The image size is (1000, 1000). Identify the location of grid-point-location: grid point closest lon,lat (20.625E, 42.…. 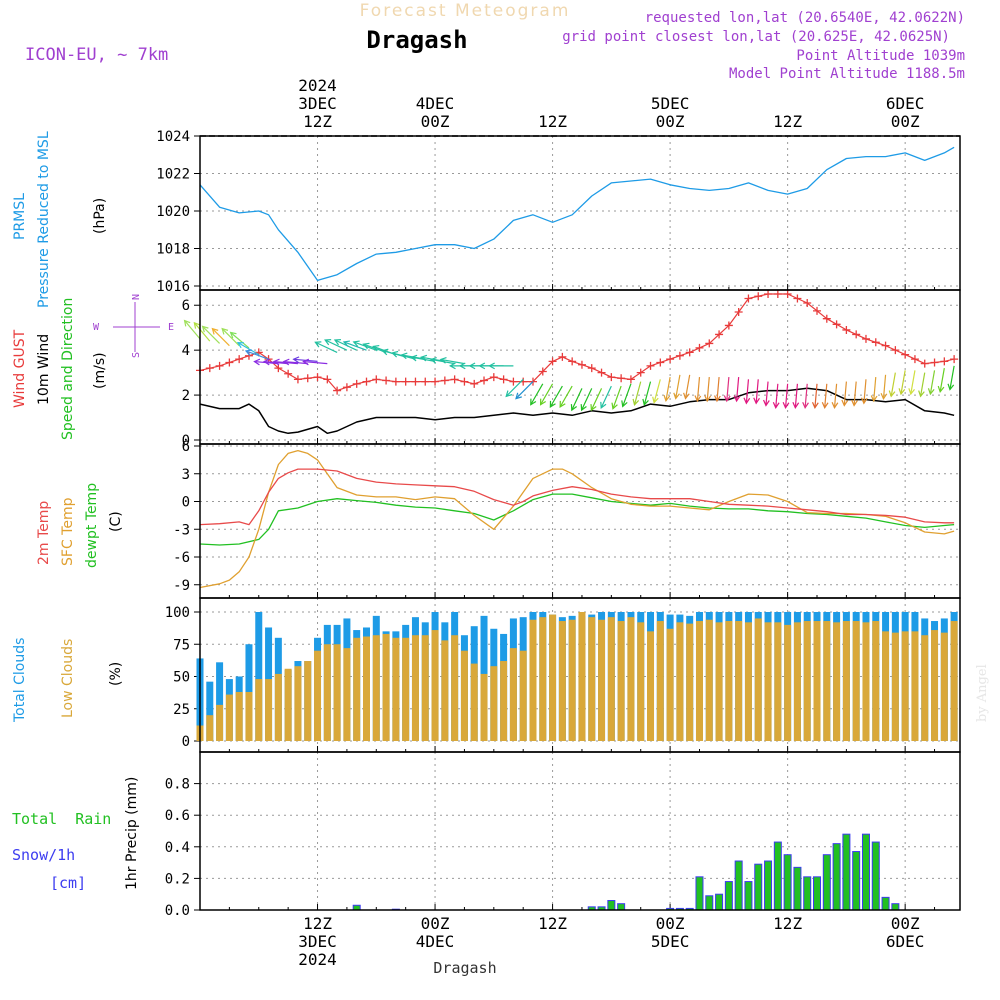
(756, 37).